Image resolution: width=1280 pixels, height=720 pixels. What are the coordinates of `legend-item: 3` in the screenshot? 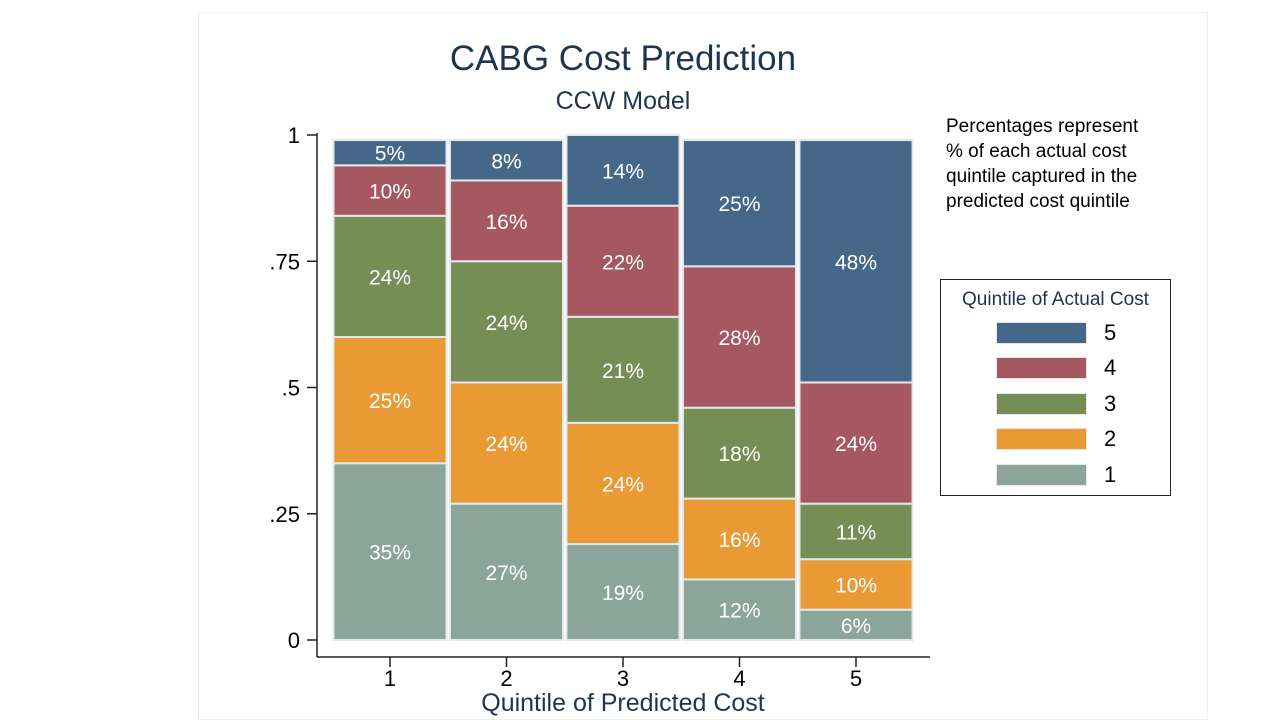 It's located at (1076, 404).